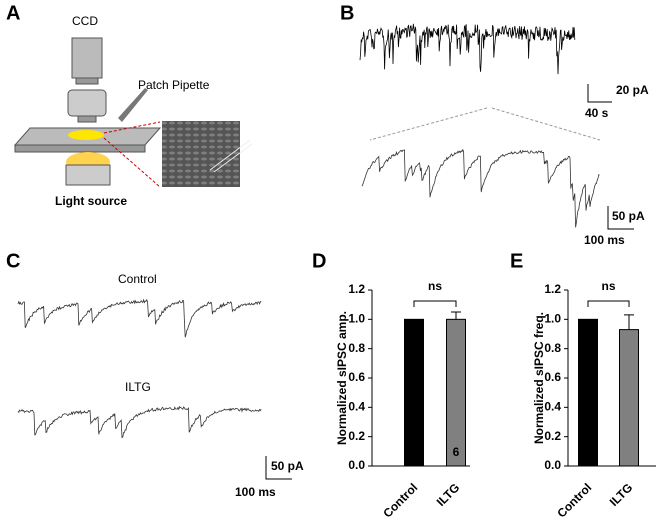  What do you see at coordinates (91, 201) in the screenshot?
I see `label: Light source` at bounding box center [91, 201].